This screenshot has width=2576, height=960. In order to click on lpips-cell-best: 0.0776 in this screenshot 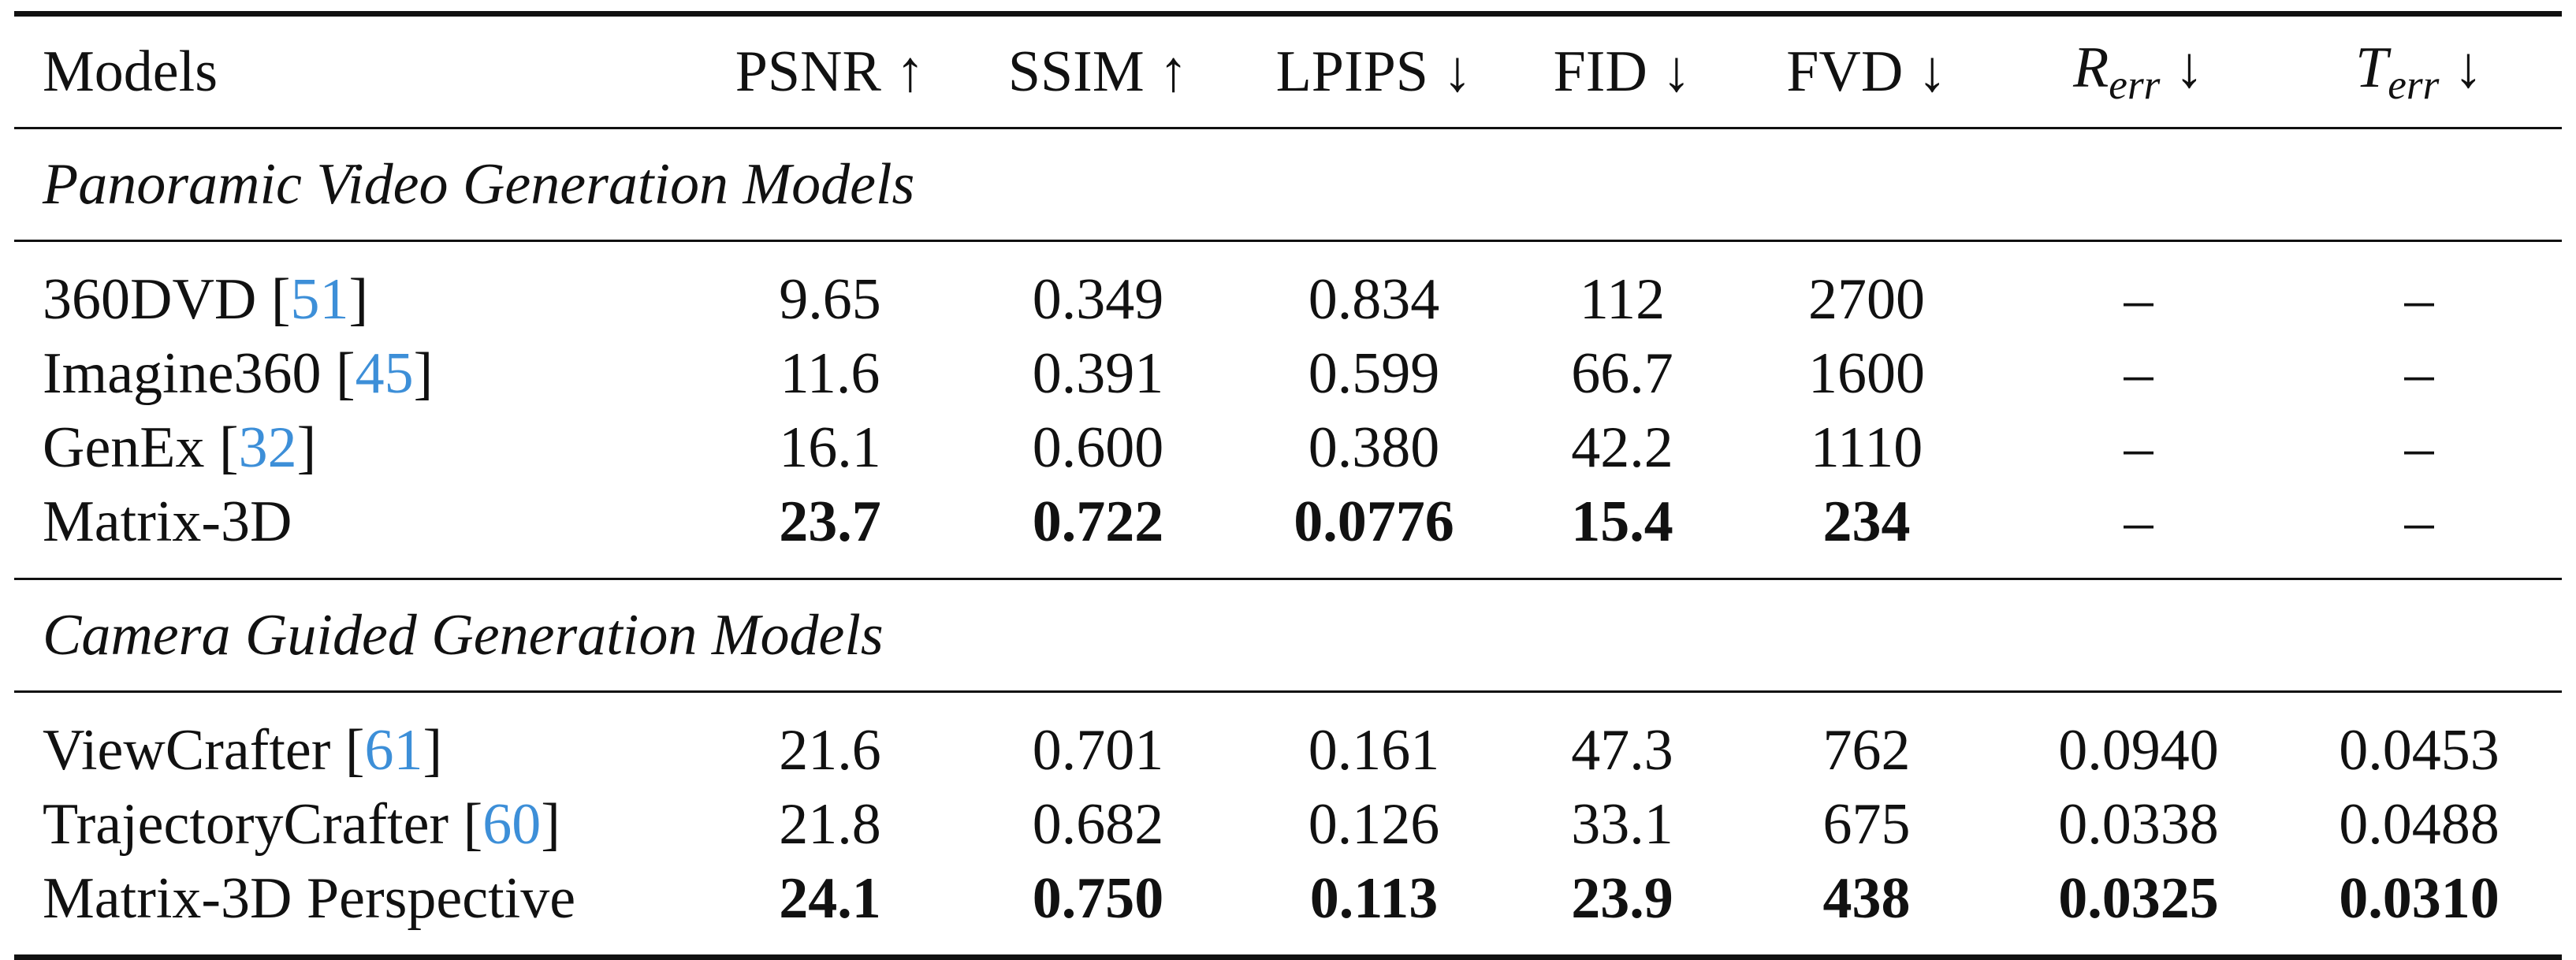, I will do `click(1374, 522)`.